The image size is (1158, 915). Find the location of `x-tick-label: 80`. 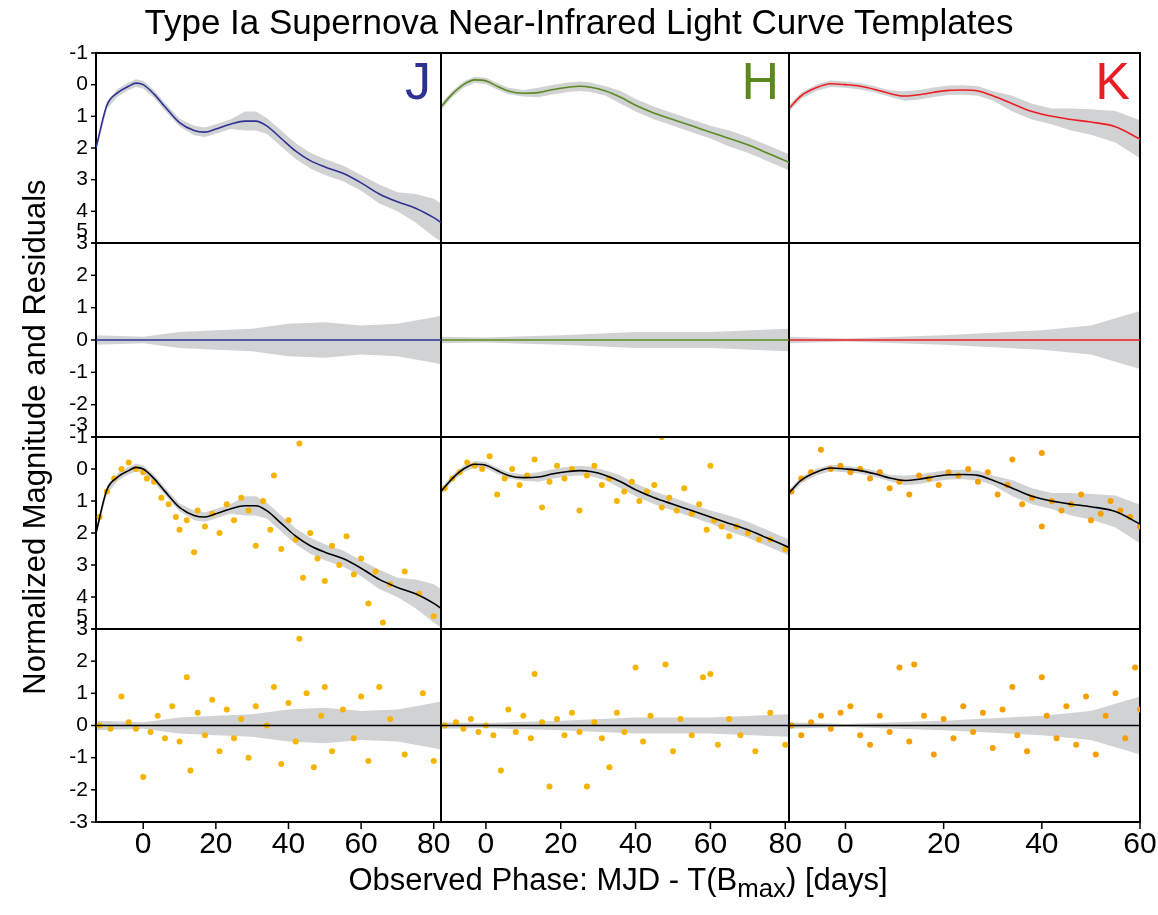

x-tick-label: 80 is located at coordinates (434, 843).